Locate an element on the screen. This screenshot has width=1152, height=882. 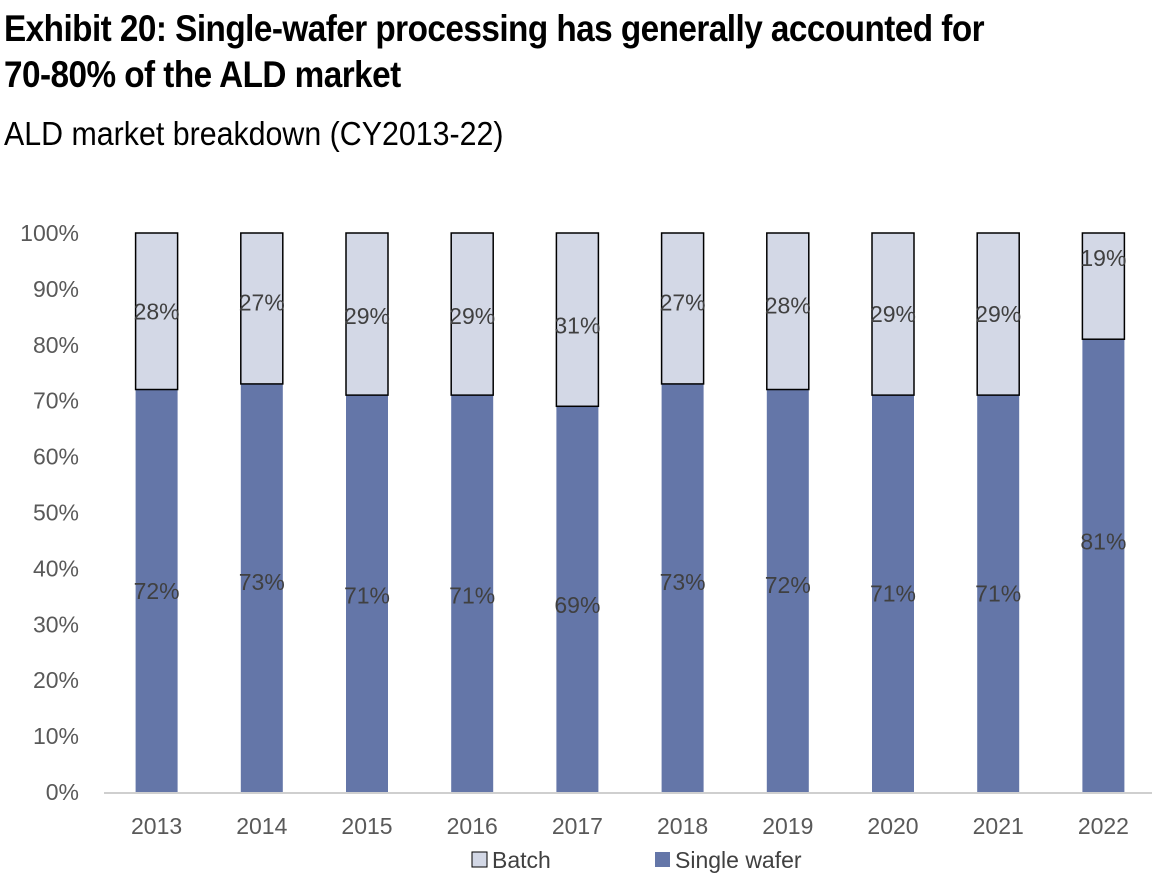
y-tick-label: 70% is located at coordinates (56, 401).